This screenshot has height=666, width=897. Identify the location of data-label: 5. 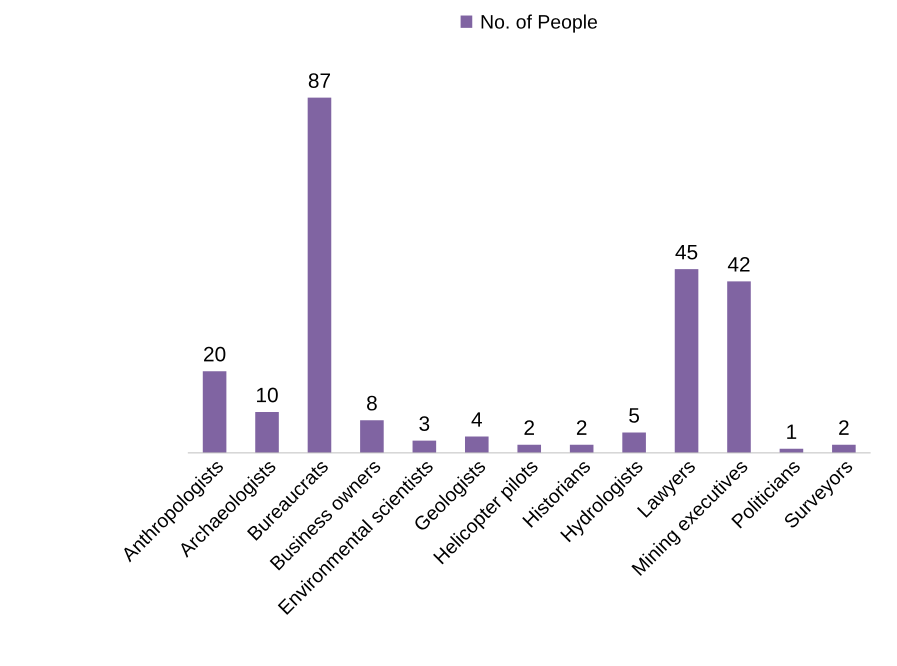
(634, 415).